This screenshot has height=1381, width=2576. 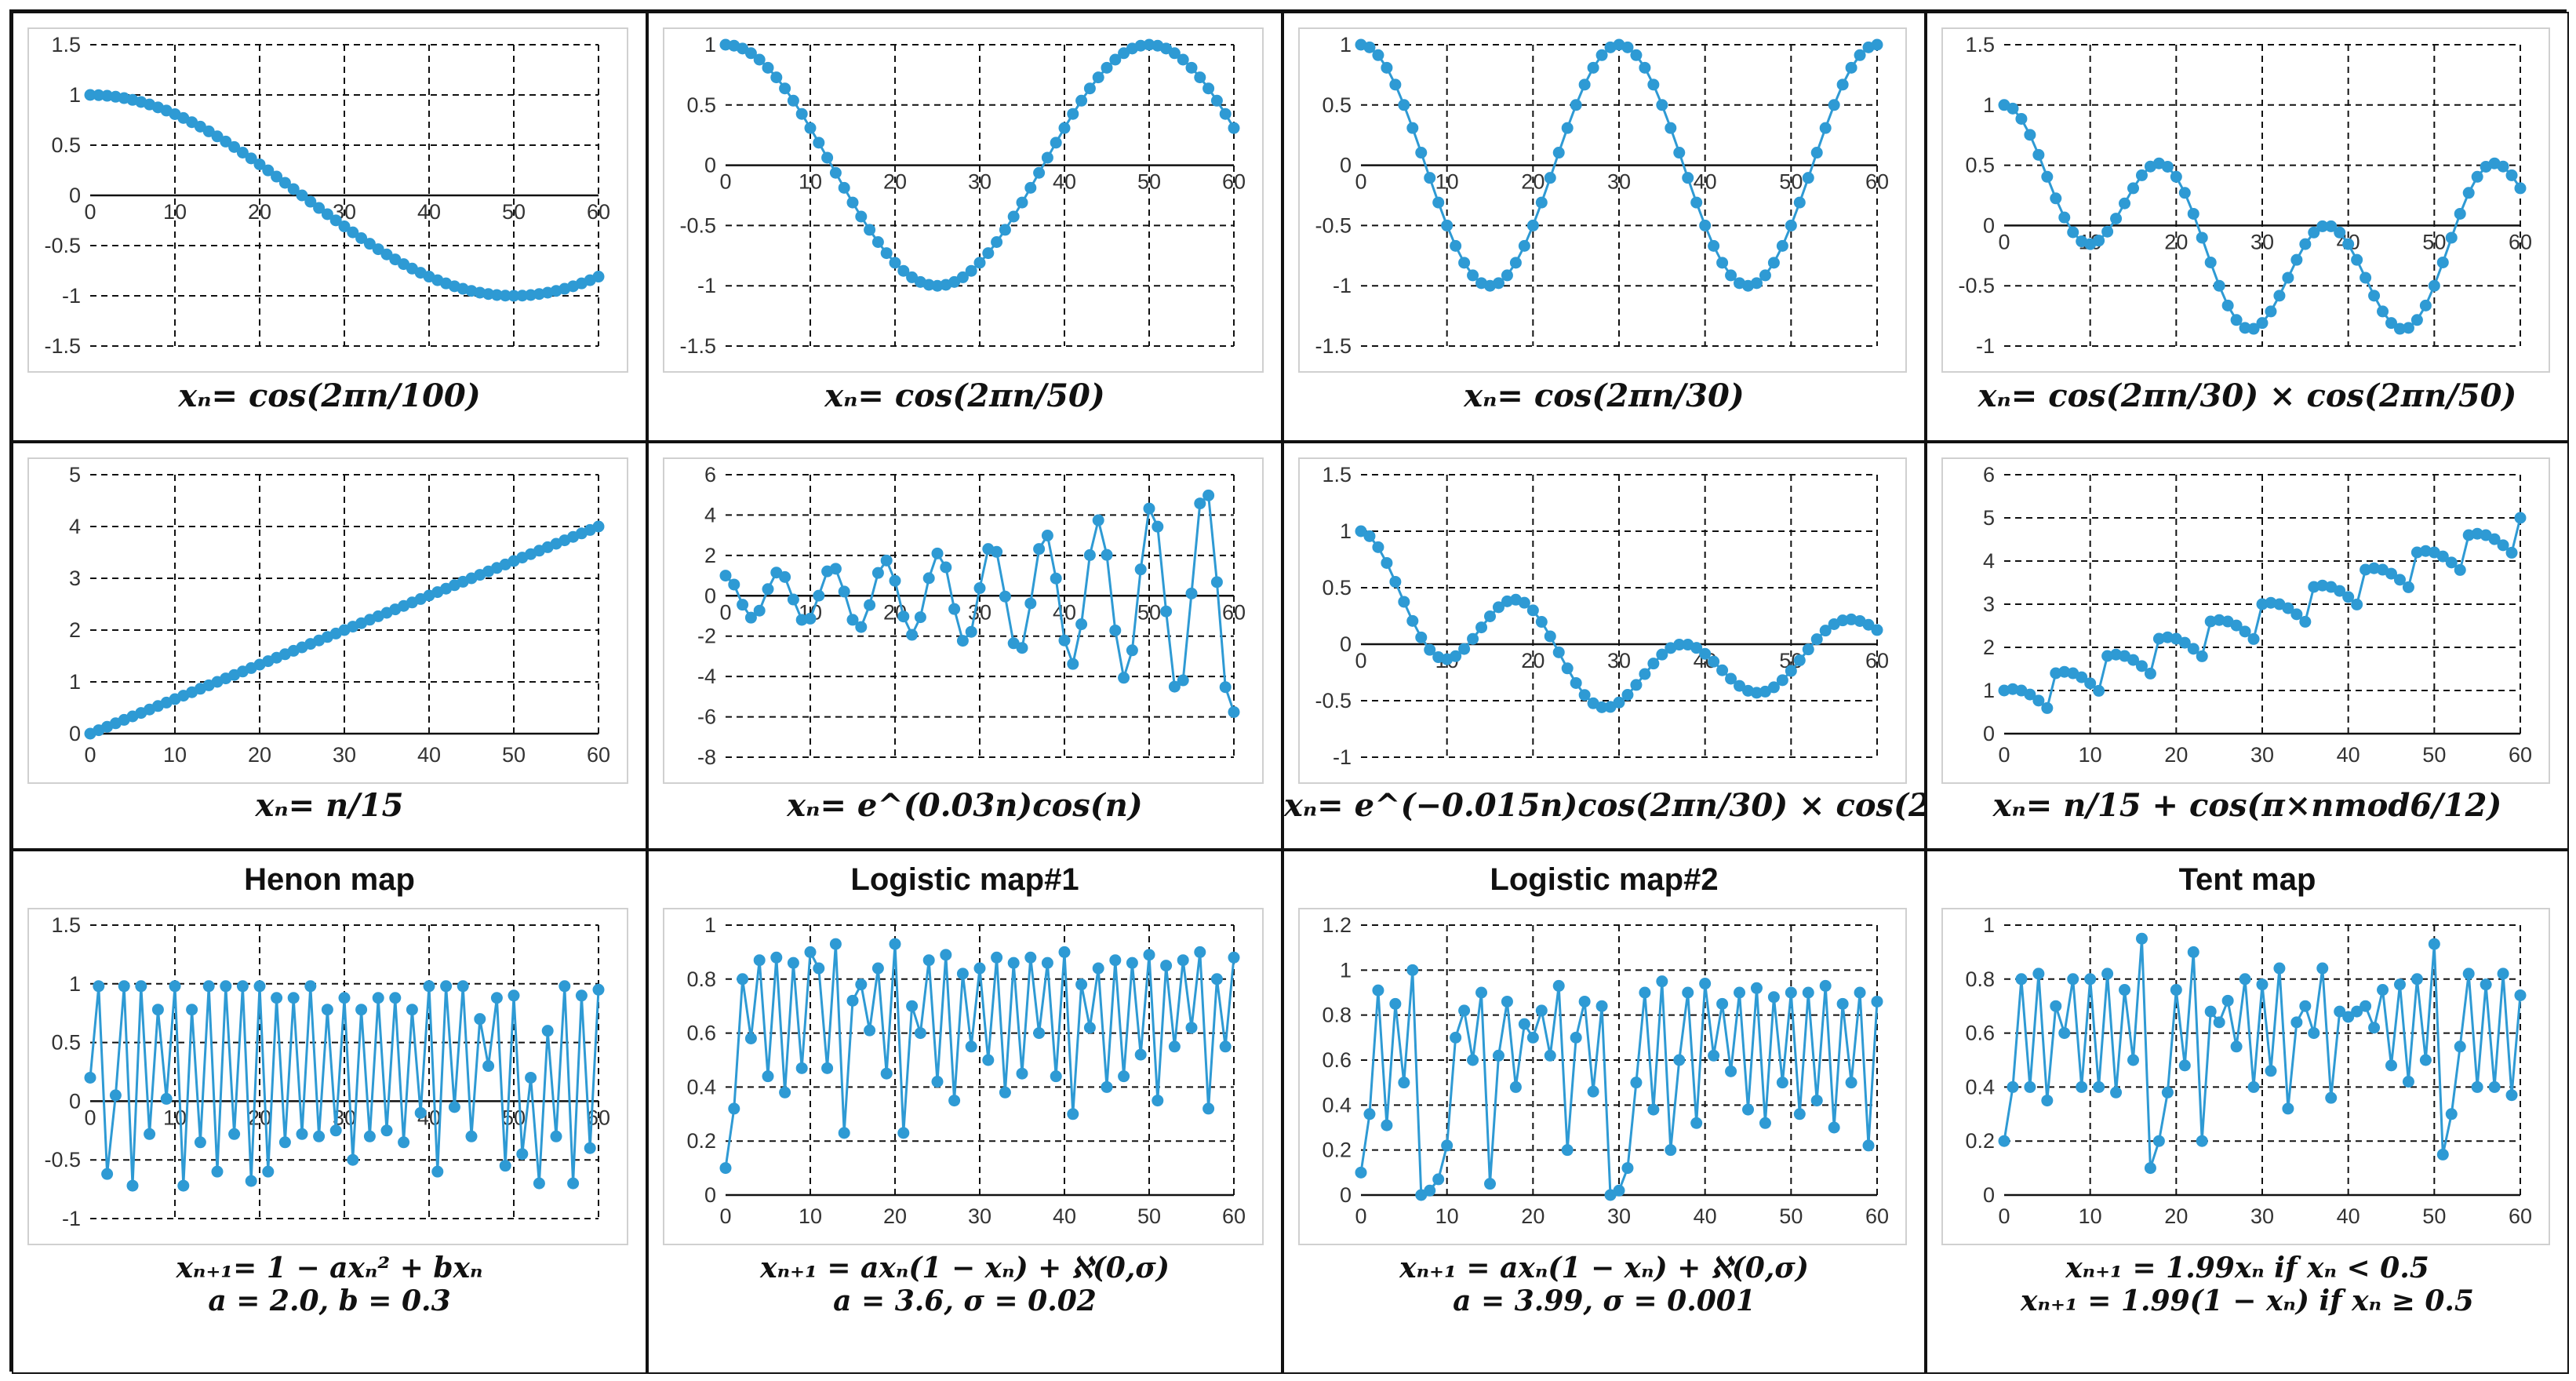 I want to click on formula-line: xₙ= cos(2πn/30) × cos(2πn/50), so click(x=2247, y=395).